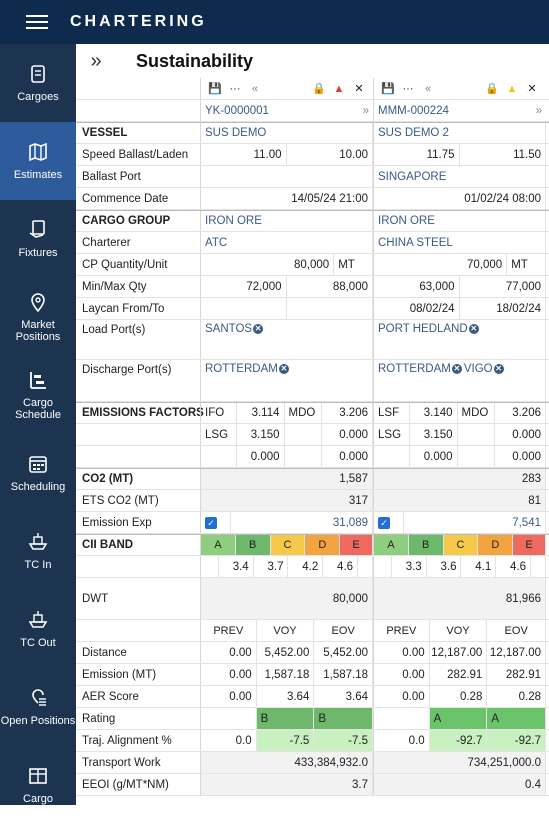 This screenshot has height=824, width=549. What do you see at coordinates (229, 630) in the screenshot?
I see `col-header-prev: PREV` at bounding box center [229, 630].